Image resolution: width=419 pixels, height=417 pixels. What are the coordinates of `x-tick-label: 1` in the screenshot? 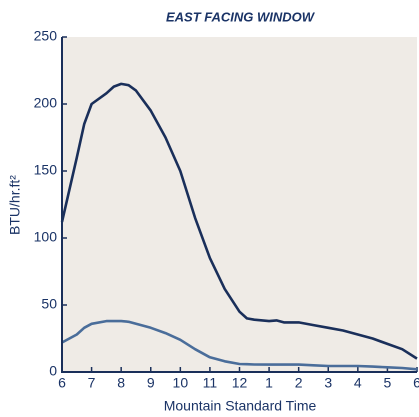 It's located at (269, 383).